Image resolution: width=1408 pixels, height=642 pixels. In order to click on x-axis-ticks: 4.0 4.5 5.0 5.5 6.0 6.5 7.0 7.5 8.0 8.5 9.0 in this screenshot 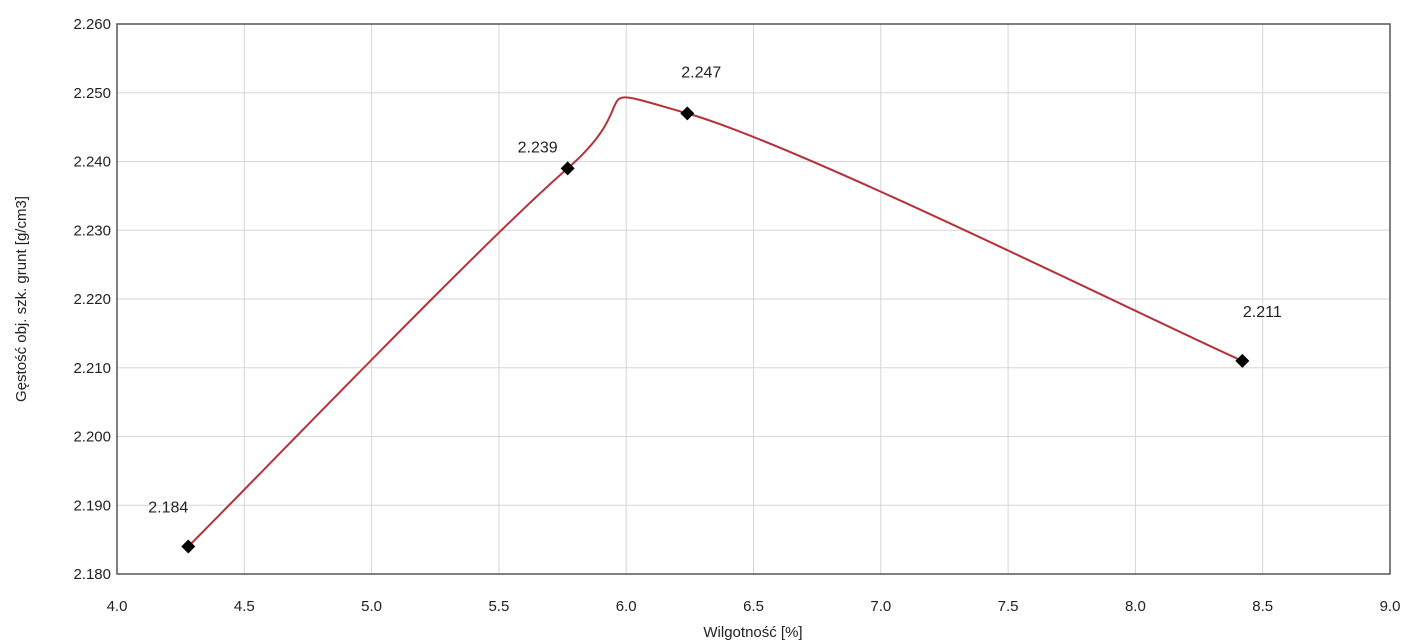, I will do `click(754, 606)`.